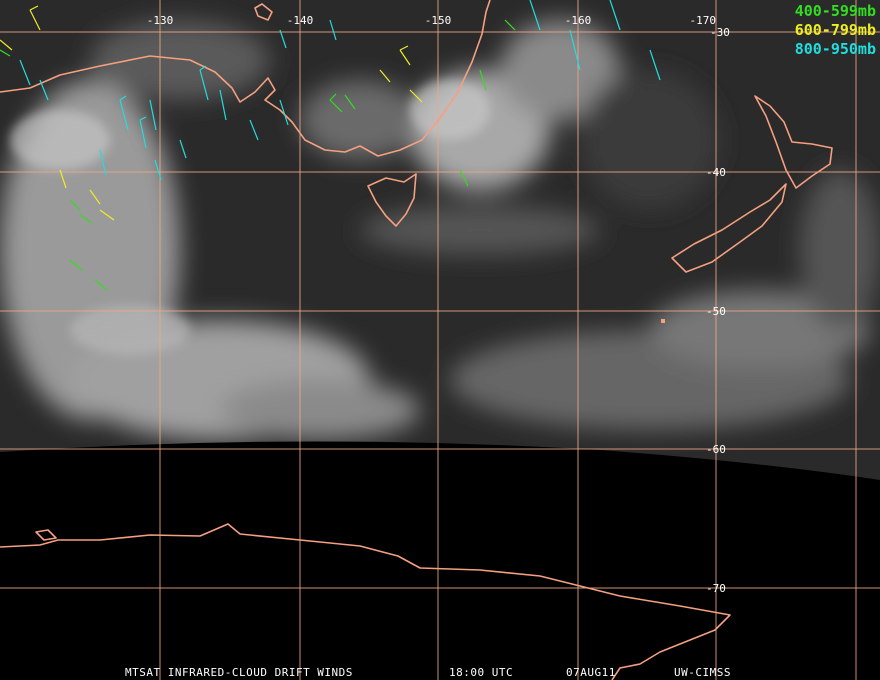 This screenshot has width=880, height=680. What do you see at coordinates (716, 449) in the screenshot?
I see `latitude-label: -60` at bounding box center [716, 449].